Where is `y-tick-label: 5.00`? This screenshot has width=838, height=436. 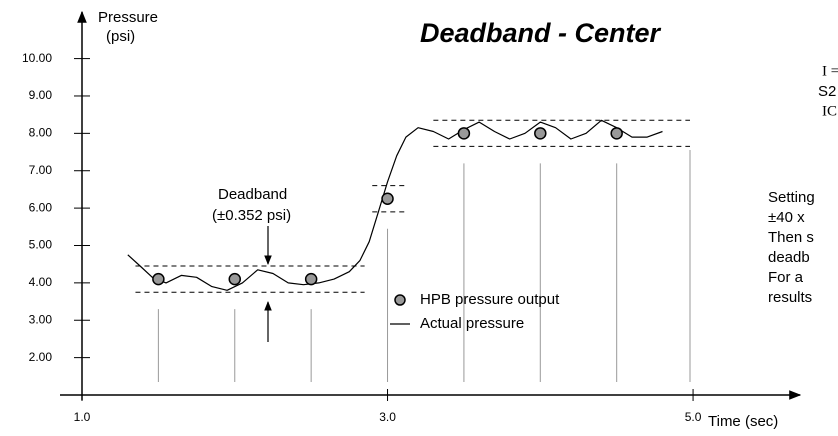 y-tick-label: 5.00 is located at coordinates (41, 245).